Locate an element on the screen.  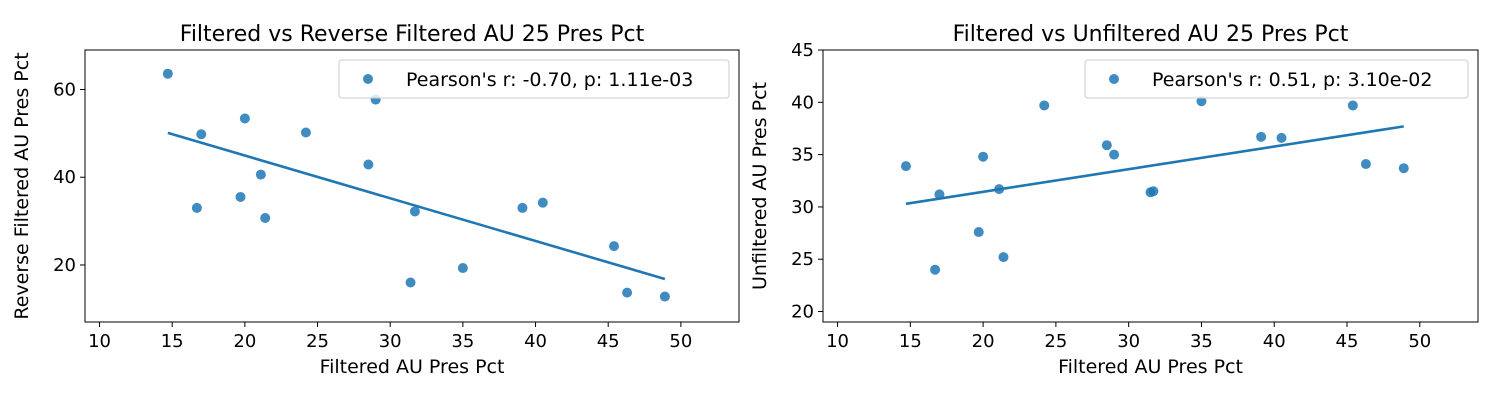
right-x-tick-label: 10 is located at coordinates (837, 341).